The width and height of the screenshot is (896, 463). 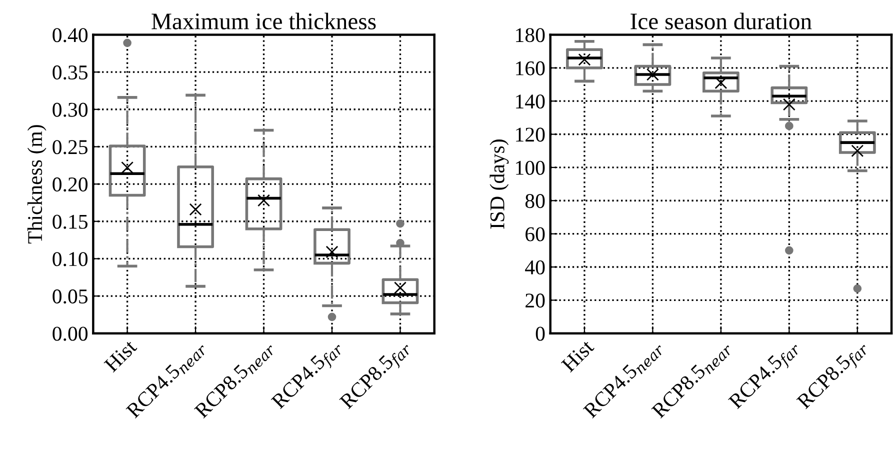 What do you see at coordinates (721, 21) in the screenshot?
I see `chart-title: Ice season duration` at bounding box center [721, 21].